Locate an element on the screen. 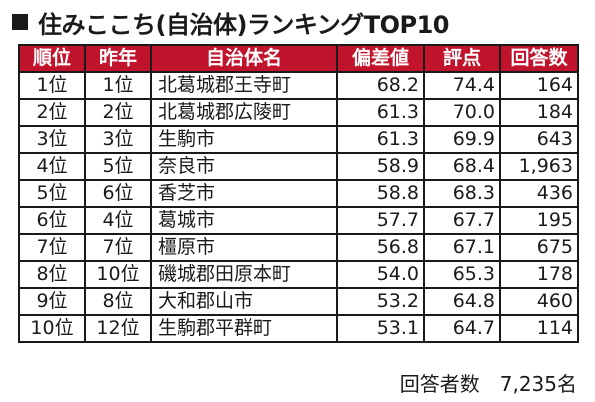  cell-deviation: 53.2 is located at coordinates (380, 301).